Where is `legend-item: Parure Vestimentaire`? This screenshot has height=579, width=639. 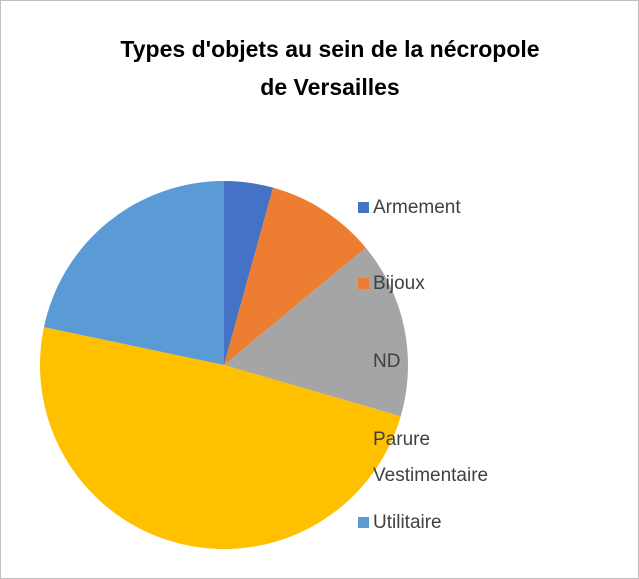 legend-item: Parure Vestimentaire is located at coordinates (440, 458).